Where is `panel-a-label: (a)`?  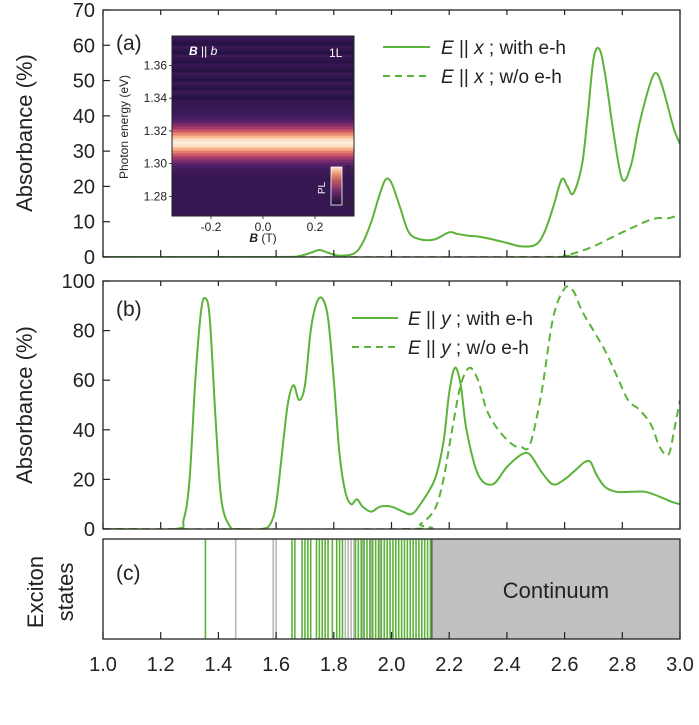 panel-a-label: (a) is located at coordinates (129, 43).